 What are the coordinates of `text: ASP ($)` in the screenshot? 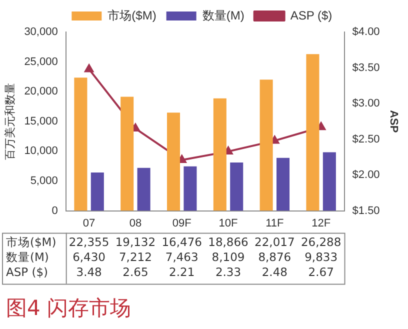 It's located at (27, 271).